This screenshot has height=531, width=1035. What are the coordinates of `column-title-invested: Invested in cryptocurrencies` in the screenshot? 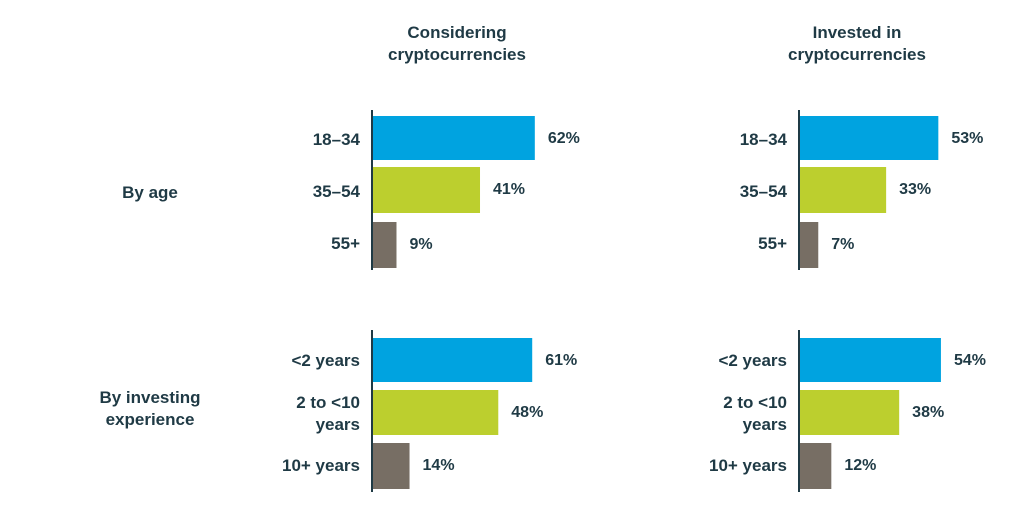 It's located at (857, 43).